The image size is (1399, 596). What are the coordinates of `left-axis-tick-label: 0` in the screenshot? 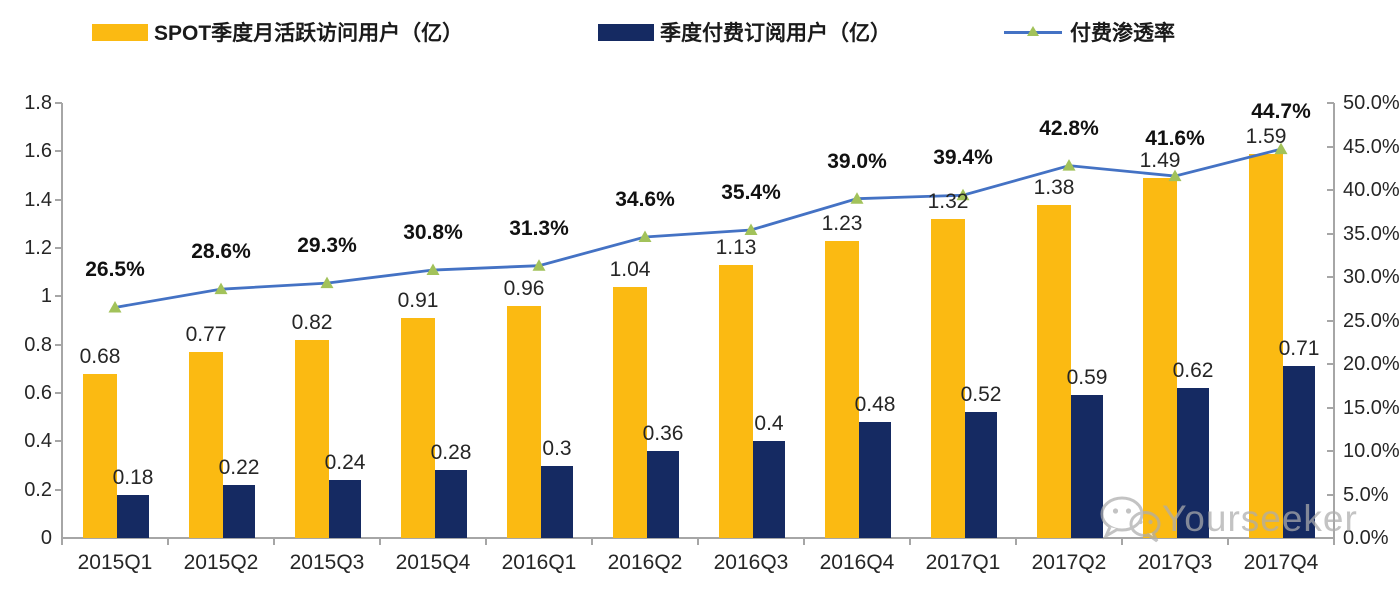 It's located at (46, 538).